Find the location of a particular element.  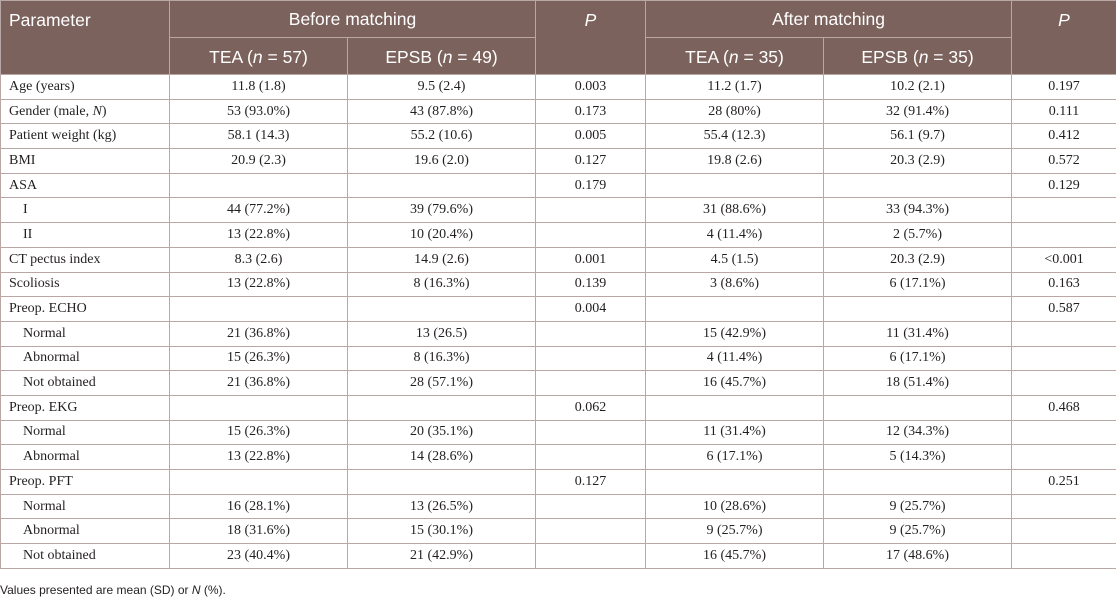

epsb-after-header: EPSB (n = 35) is located at coordinates (917, 56).